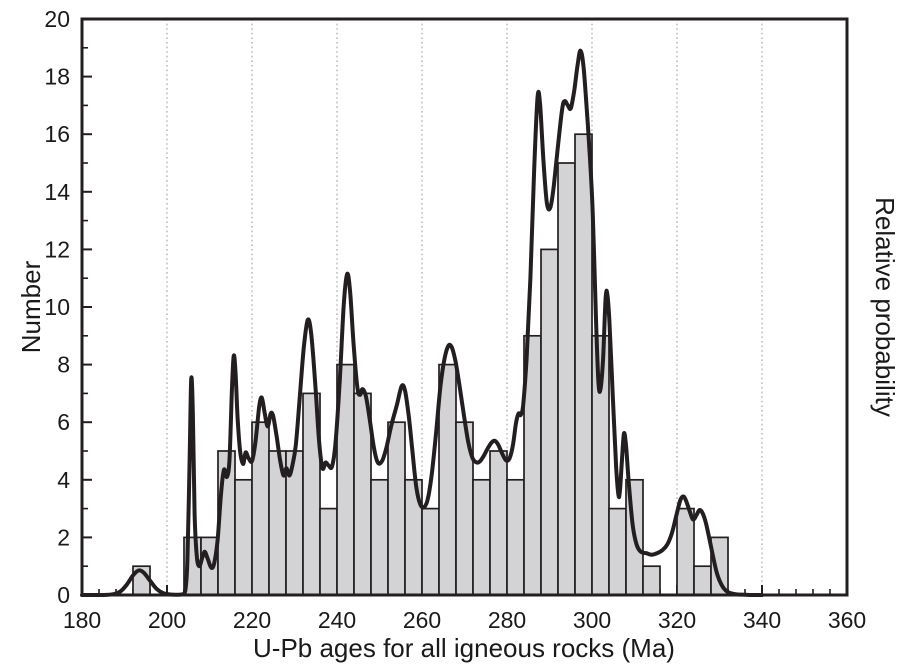  Describe the element at coordinates (57, 19) in the screenshot. I see `y-tick-label: 20` at that location.